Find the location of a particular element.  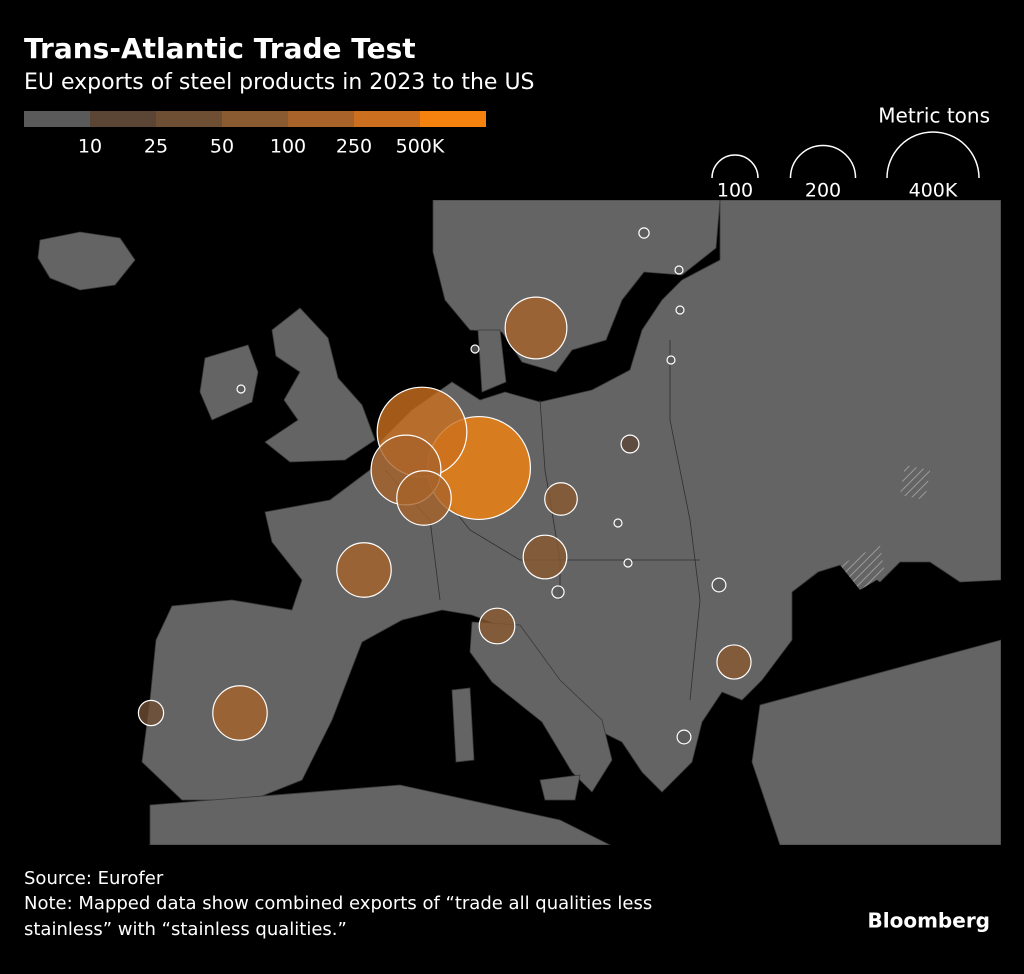

brand: Bloomberg is located at coordinates (929, 921).